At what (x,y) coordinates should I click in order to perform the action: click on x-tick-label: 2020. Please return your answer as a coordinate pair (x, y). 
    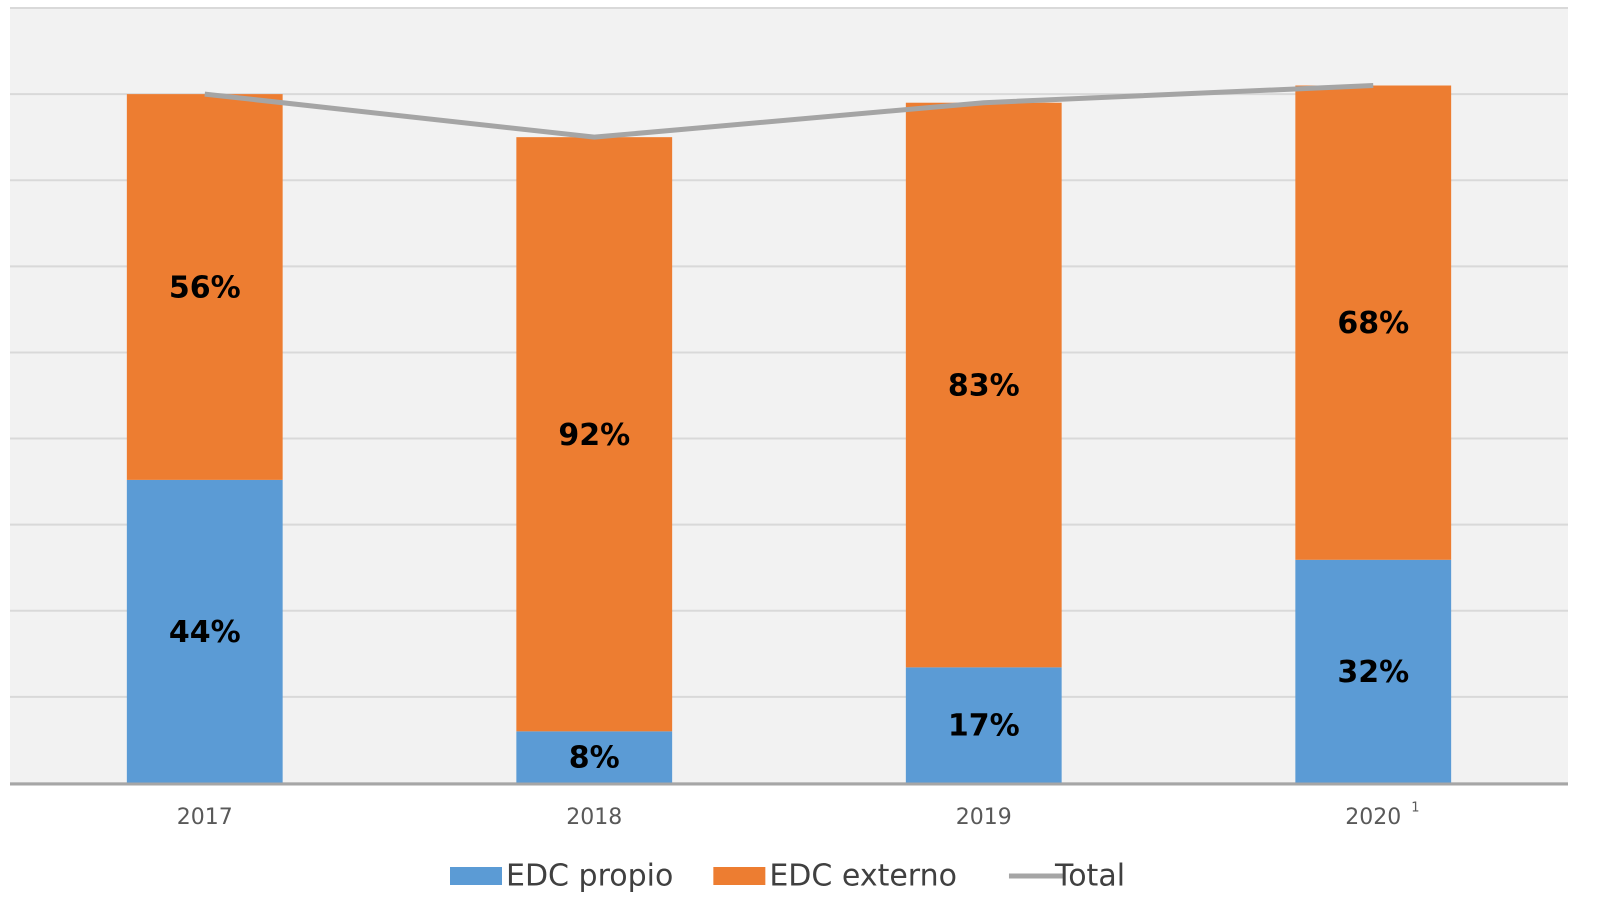
    Looking at the image, I should click on (1373, 817).